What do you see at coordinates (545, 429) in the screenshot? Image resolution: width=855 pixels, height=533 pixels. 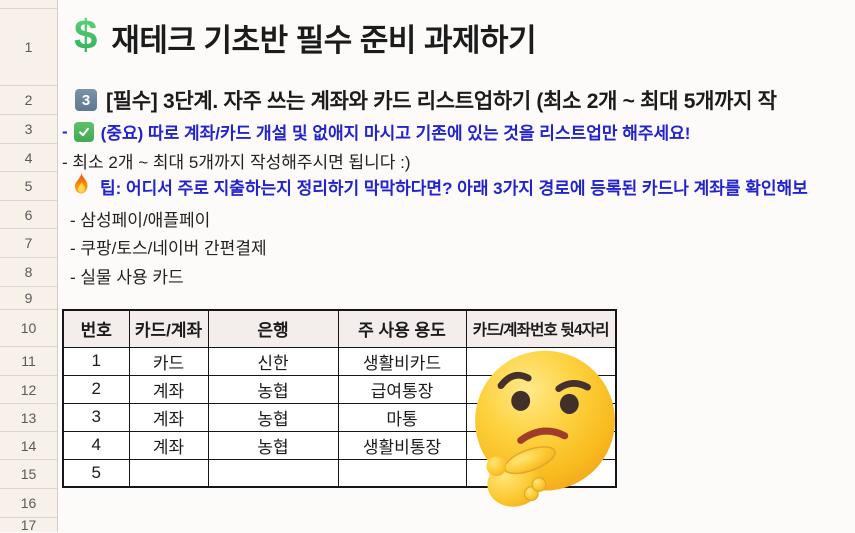 I see `thinking-face-icon` at bounding box center [545, 429].